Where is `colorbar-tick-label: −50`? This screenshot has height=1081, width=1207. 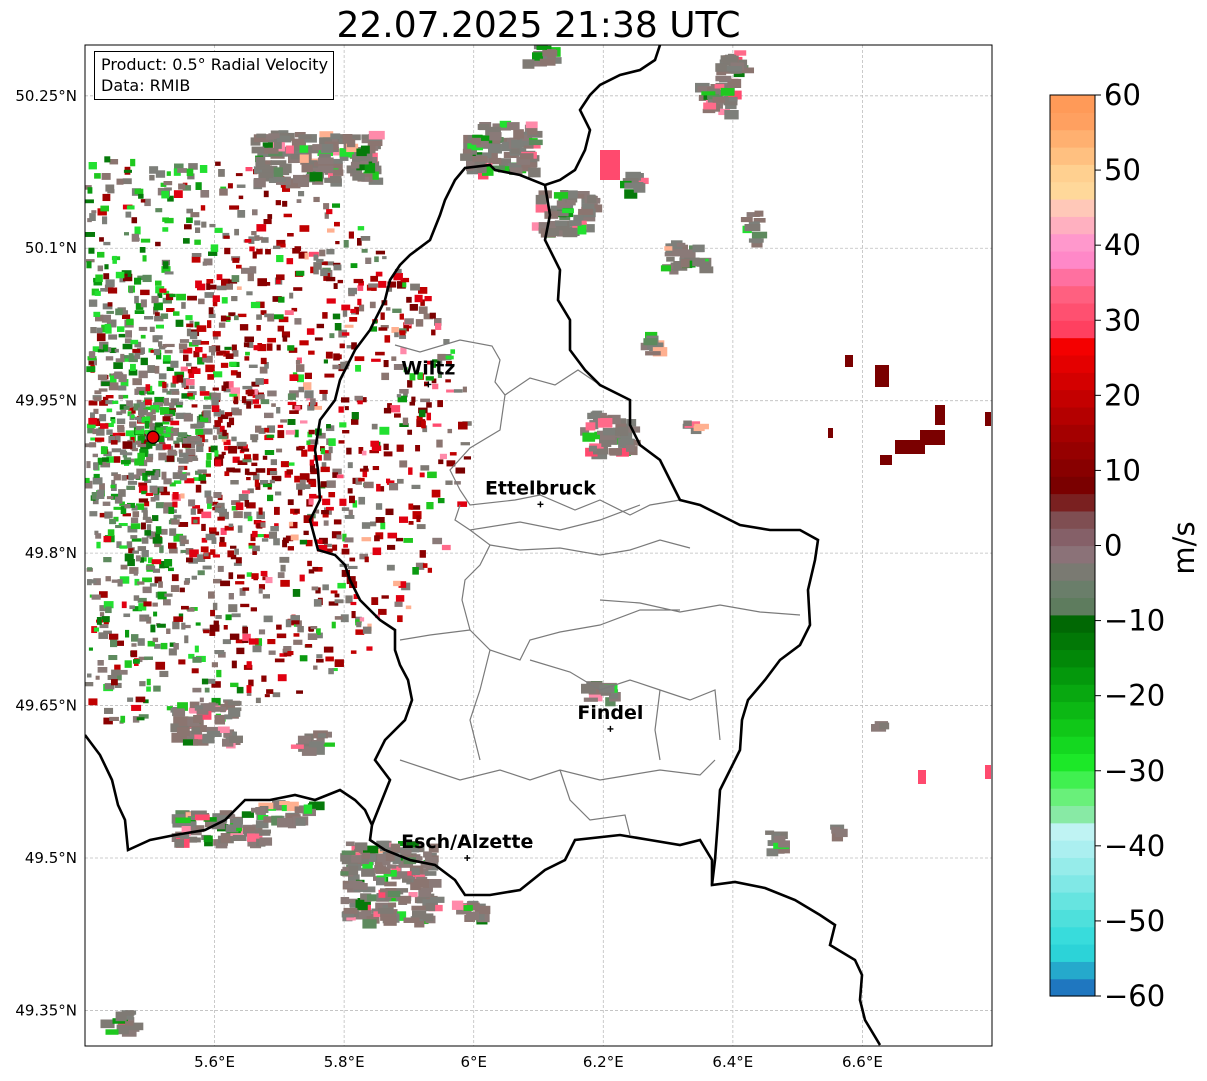 colorbar-tick-label: −50 is located at coordinates (1134, 921).